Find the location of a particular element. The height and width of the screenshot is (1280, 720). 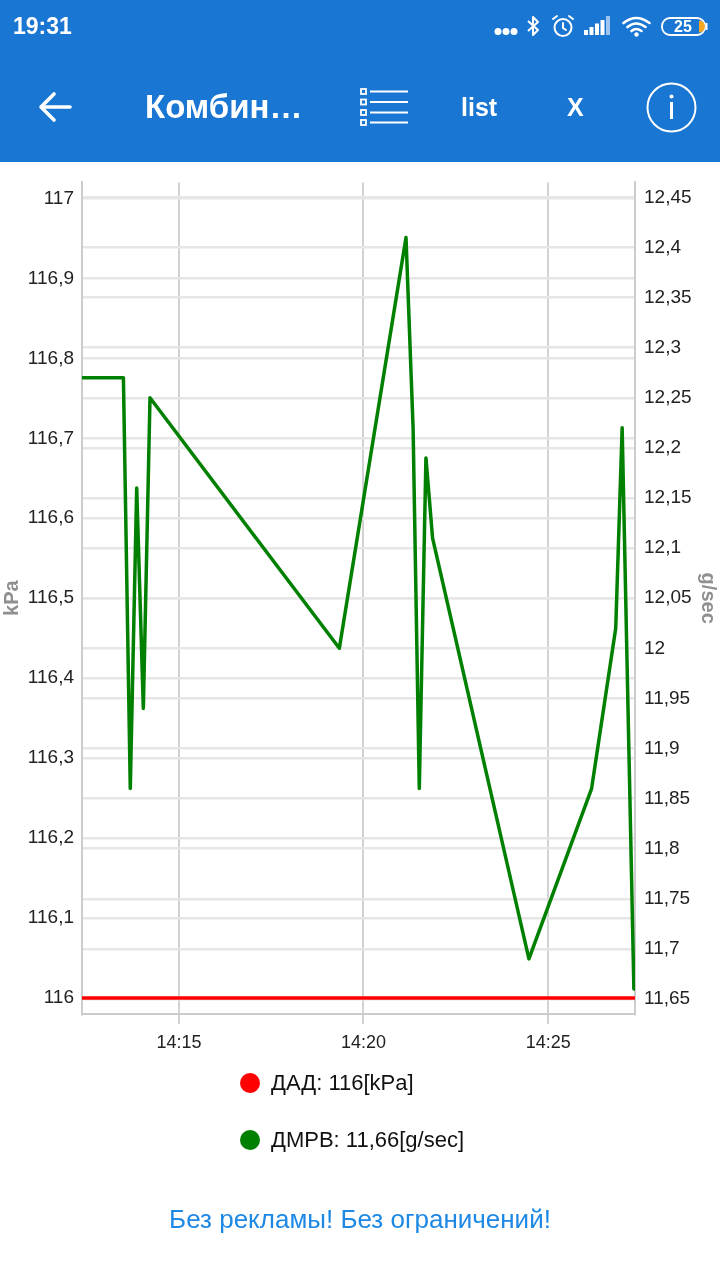

y2-tick-label: 12,3 is located at coordinates (662, 346).